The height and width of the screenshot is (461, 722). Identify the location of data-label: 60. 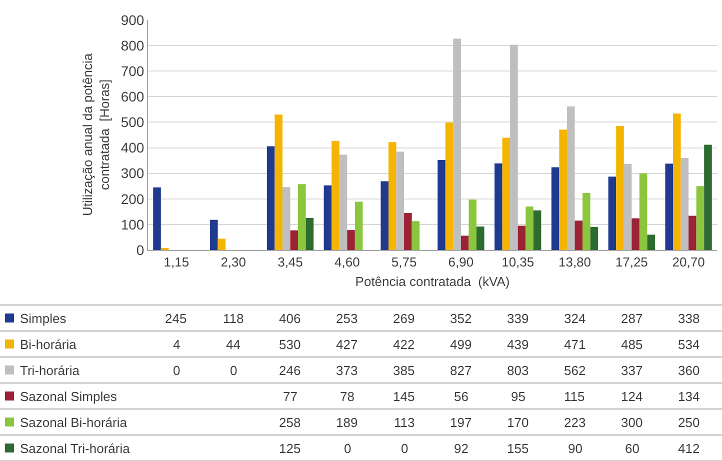
(632, 448).